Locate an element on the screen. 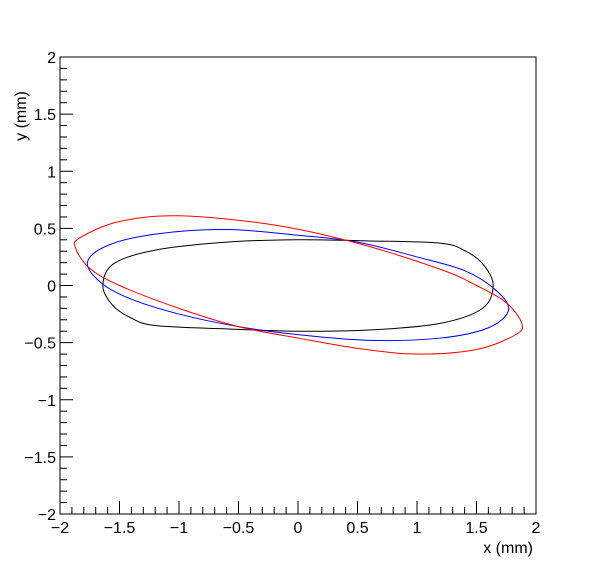 Image resolution: width=596 pixels, height=572 pixels. x-tick-label: 1 is located at coordinates (417, 528).